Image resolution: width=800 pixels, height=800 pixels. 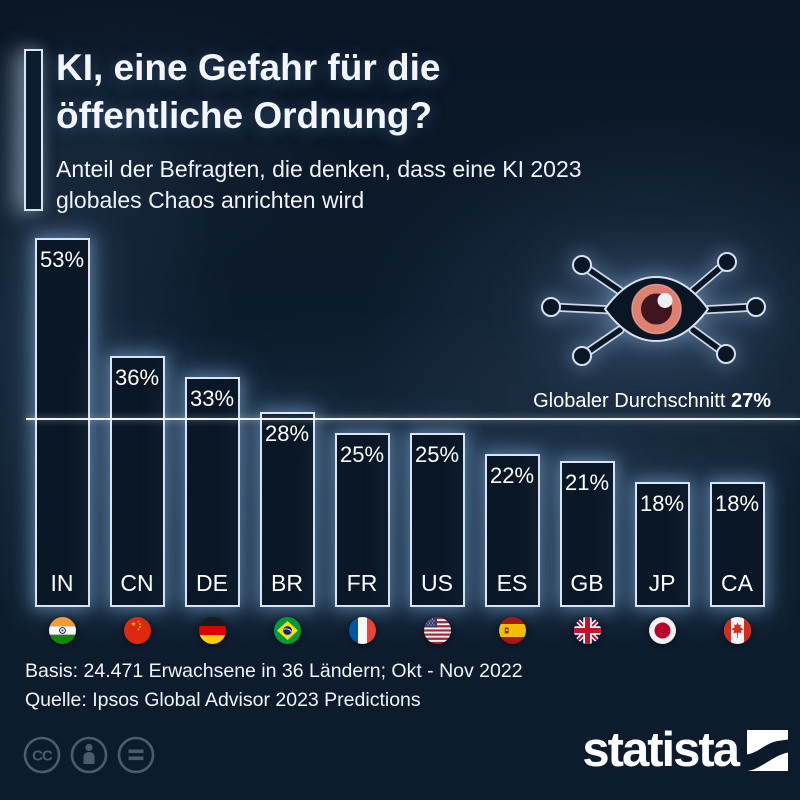 What do you see at coordinates (137, 377) in the screenshot?
I see `bar-value-label: 36%` at bounding box center [137, 377].